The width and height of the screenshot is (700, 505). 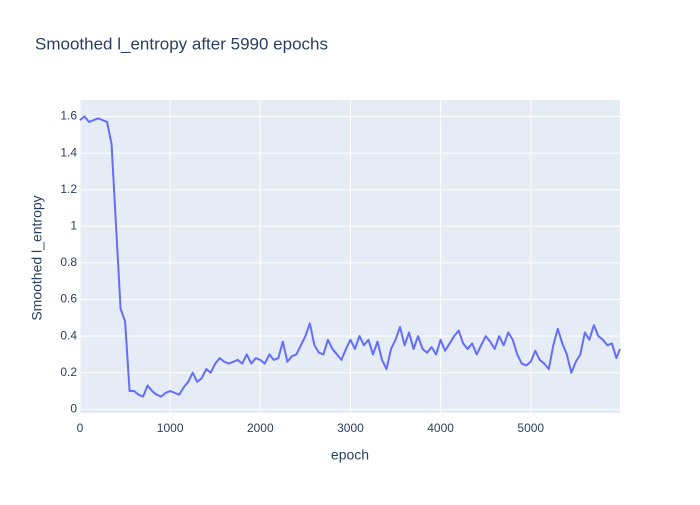 I want to click on y-tick-label: 1.4, so click(x=68, y=152).